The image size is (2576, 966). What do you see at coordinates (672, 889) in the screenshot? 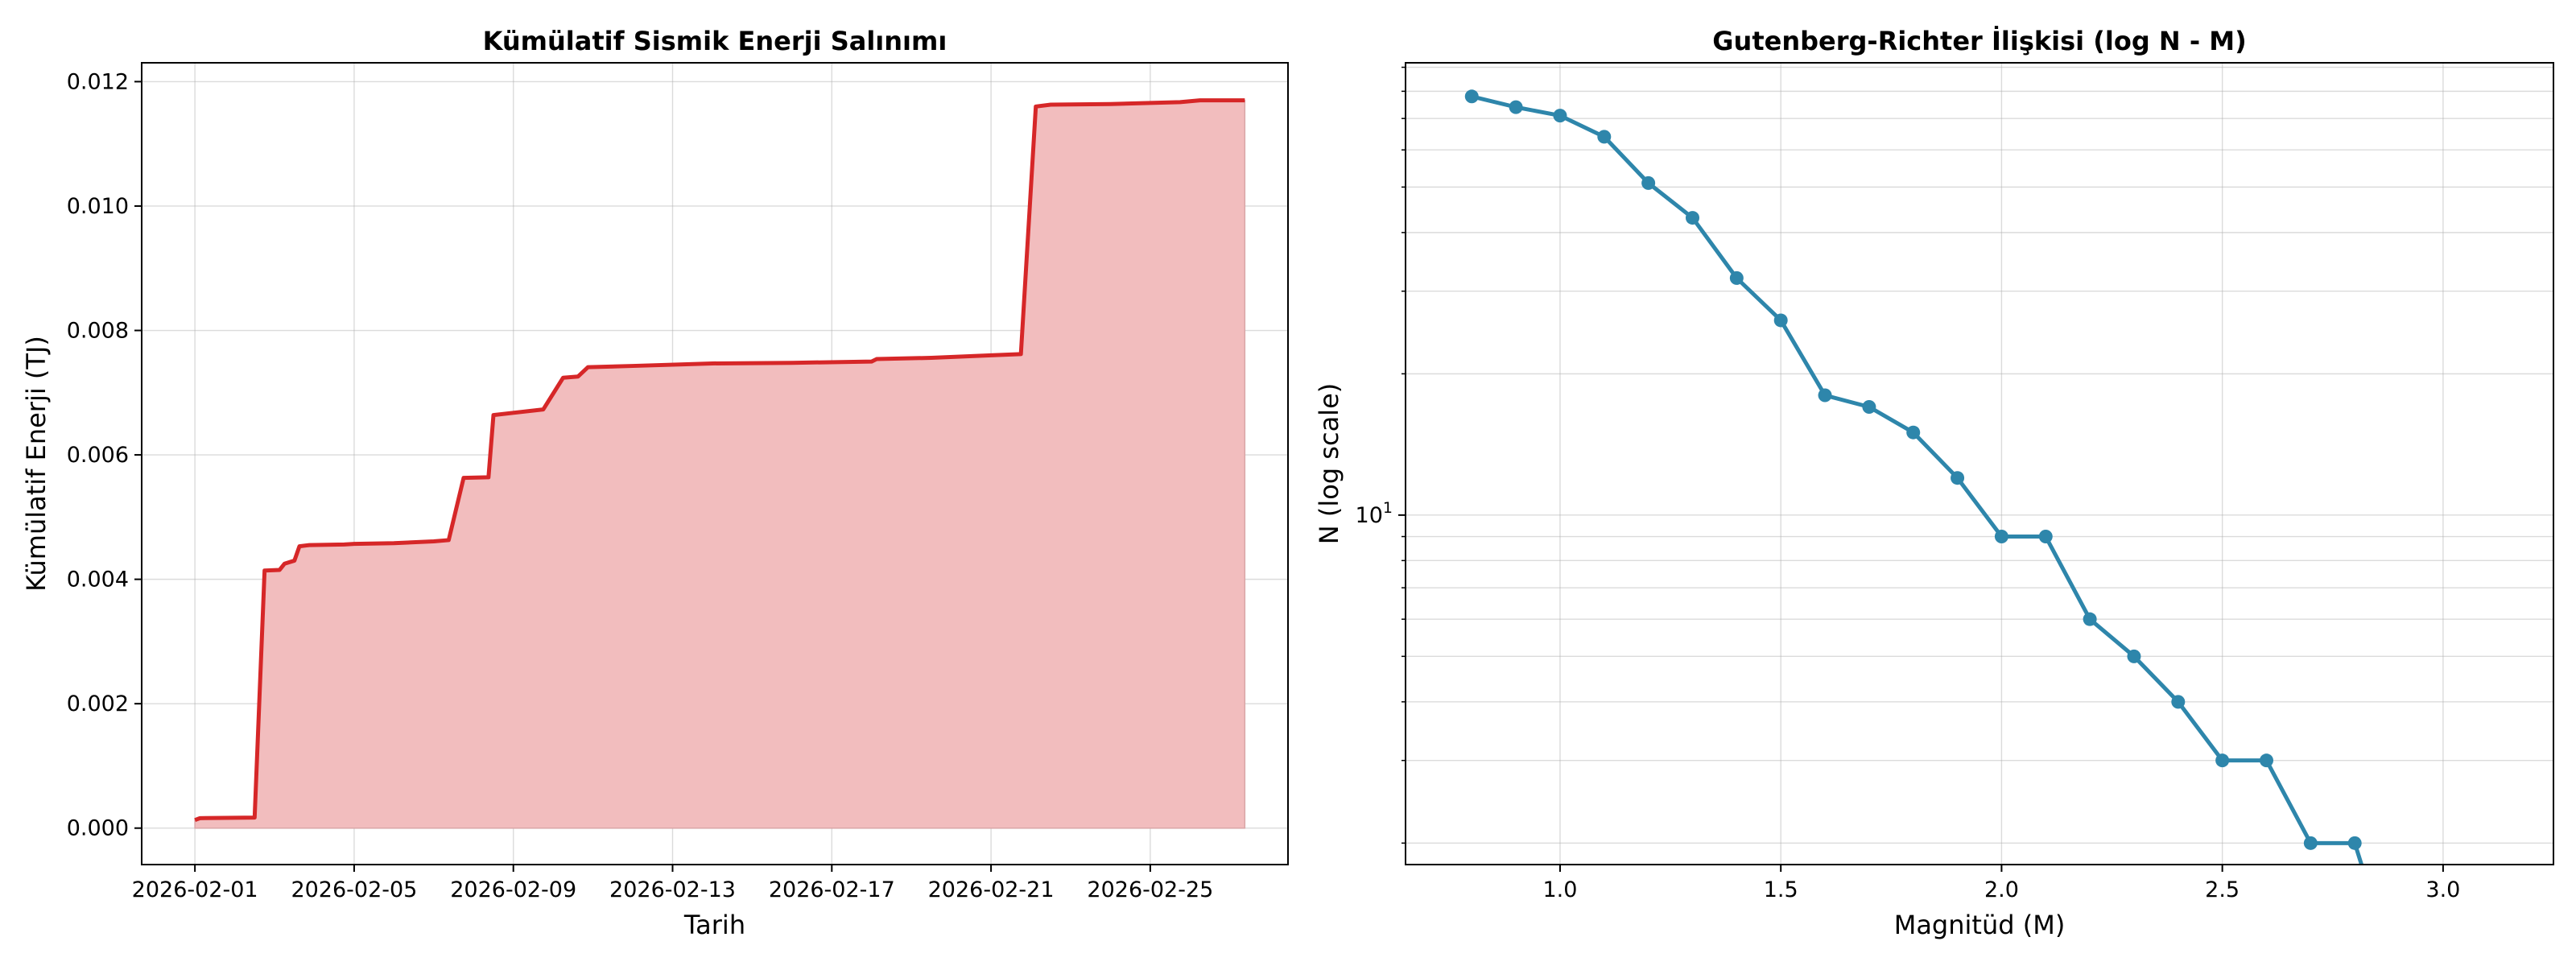
I see `energy-x-tick-label: 2026-02-13` at bounding box center [672, 889].